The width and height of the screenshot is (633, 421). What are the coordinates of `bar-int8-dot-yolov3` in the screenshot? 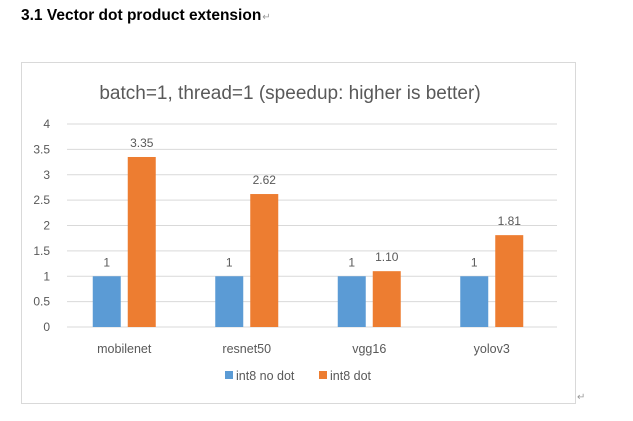 It's located at (509, 281).